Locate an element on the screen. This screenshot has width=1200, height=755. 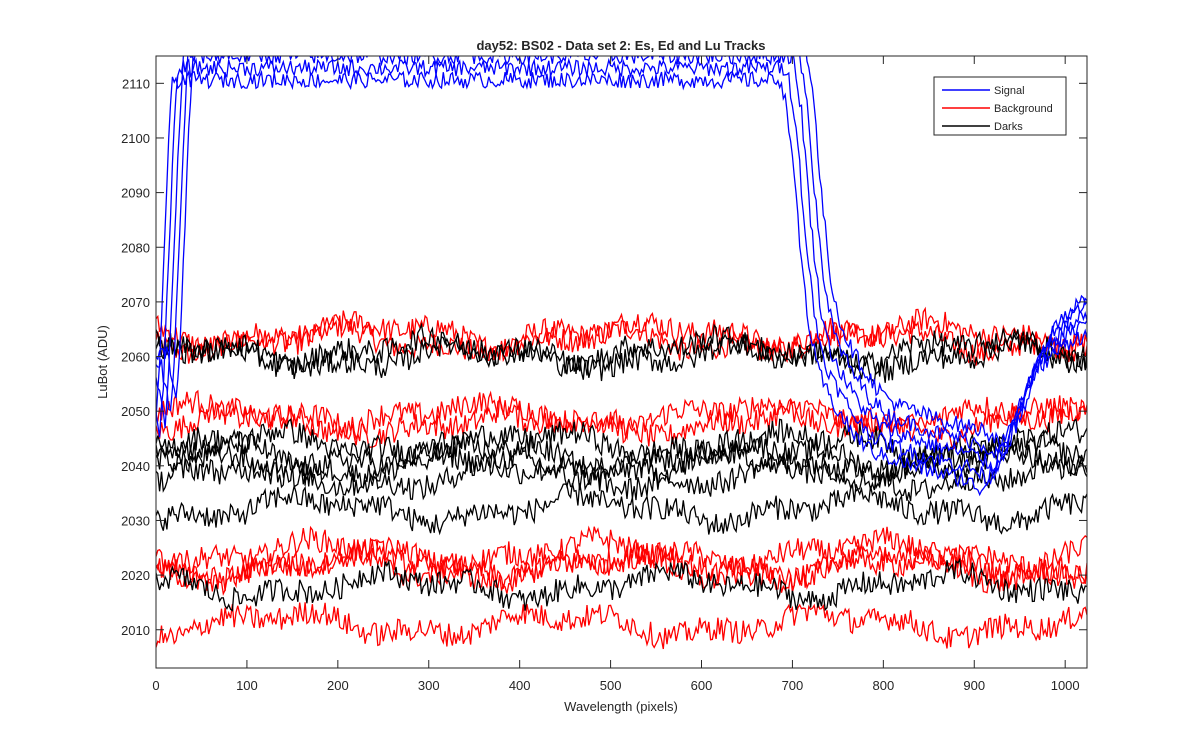
x-tick-label: 0 is located at coordinates (155, 685).